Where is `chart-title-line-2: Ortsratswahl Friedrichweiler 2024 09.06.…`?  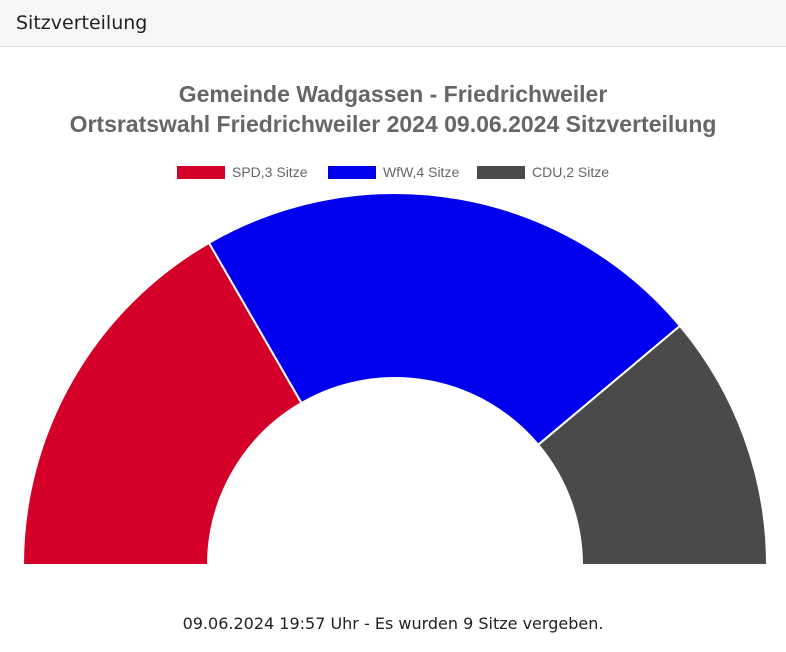 chart-title-line-2: Ortsratswahl Friedrichweiler 2024 09.06.… is located at coordinates (393, 124).